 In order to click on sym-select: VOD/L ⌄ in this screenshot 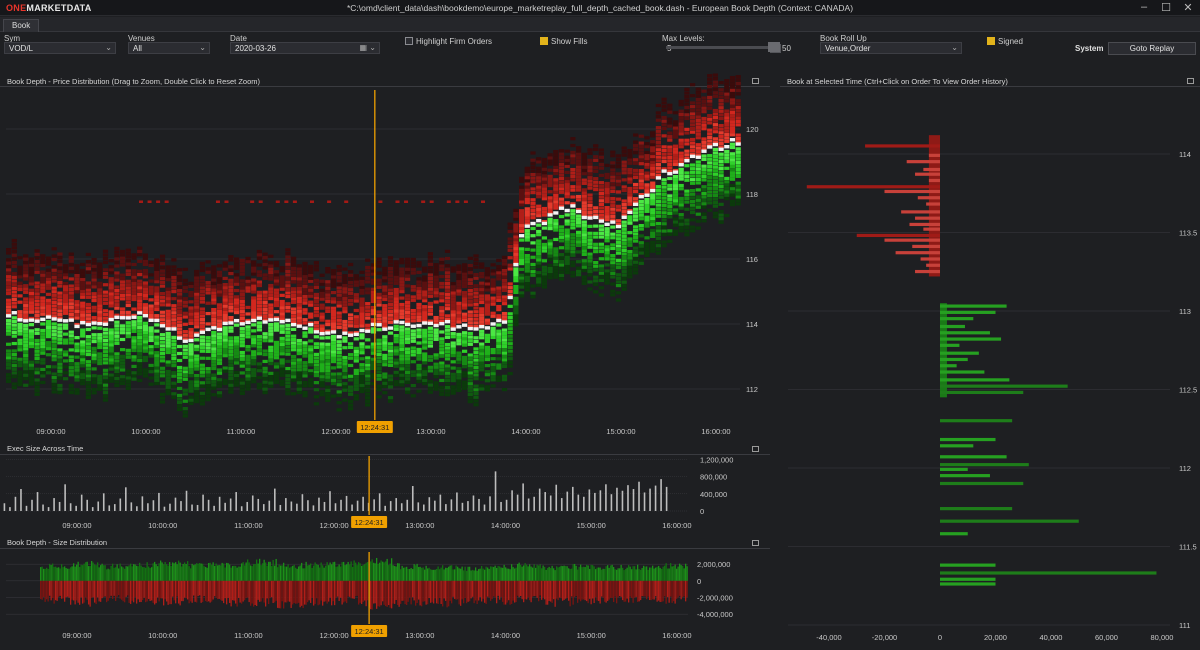, I will do `click(60, 48)`.